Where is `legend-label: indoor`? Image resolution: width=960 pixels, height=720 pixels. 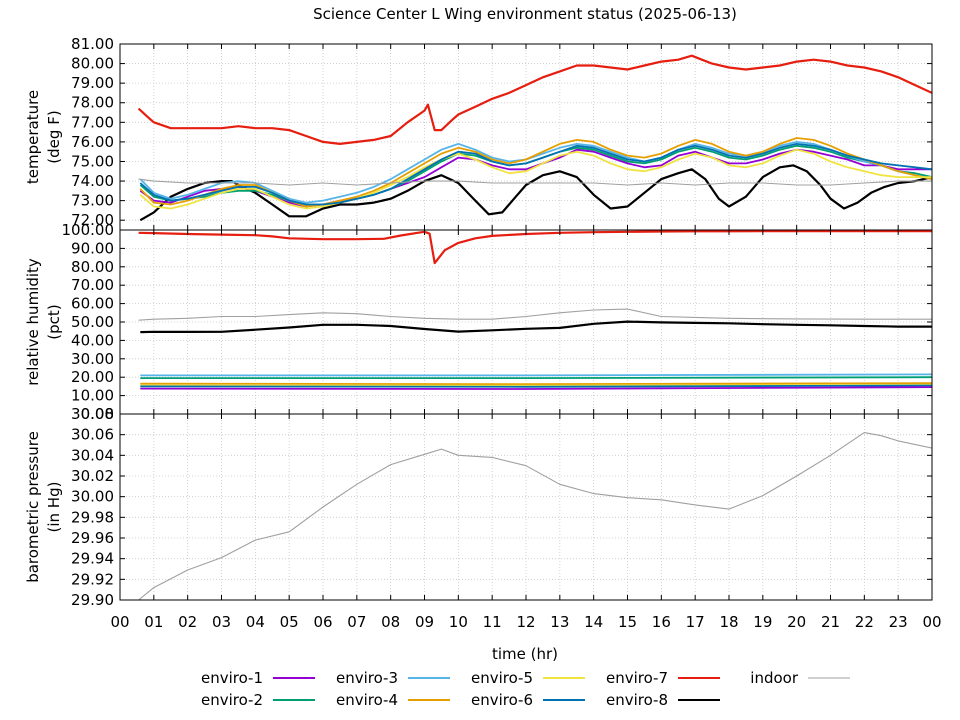 legend-label: indoor is located at coordinates (774, 678).